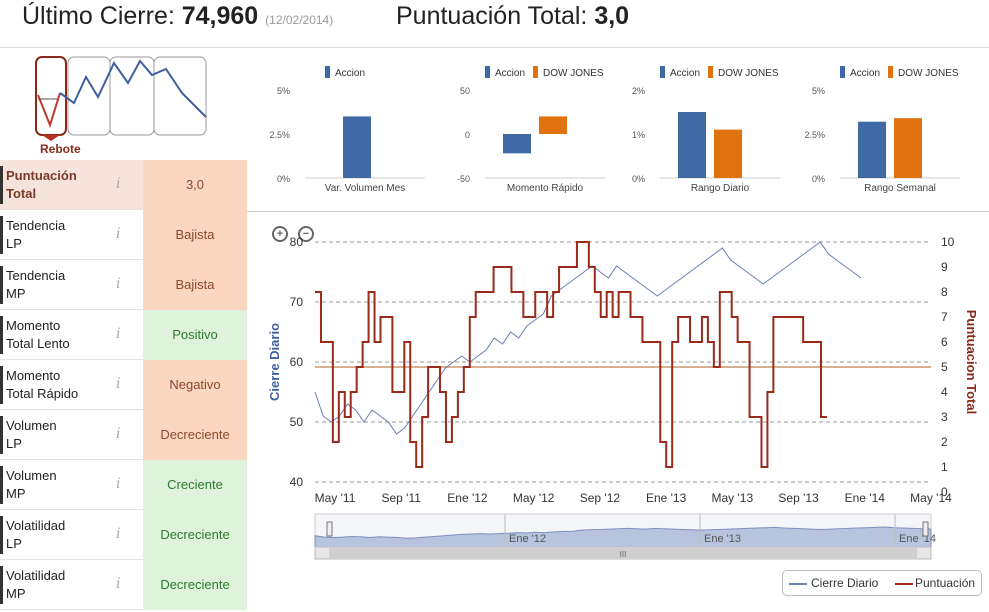 The height and width of the screenshot is (612, 989). What do you see at coordinates (347, 130) in the screenshot?
I see `bar-chart: Accion 5% 2.5% 0% Var. Volumen Mes` at bounding box center [347, 130].